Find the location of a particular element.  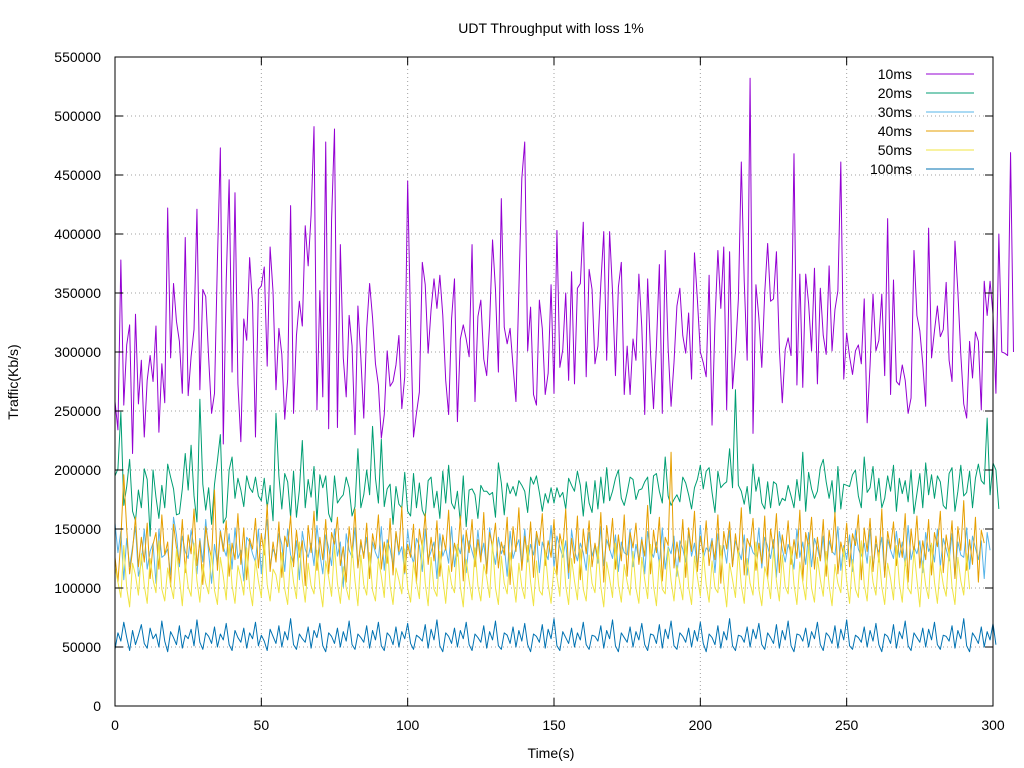

y-tick-label: 400000 is located at coordinates (77, 234).